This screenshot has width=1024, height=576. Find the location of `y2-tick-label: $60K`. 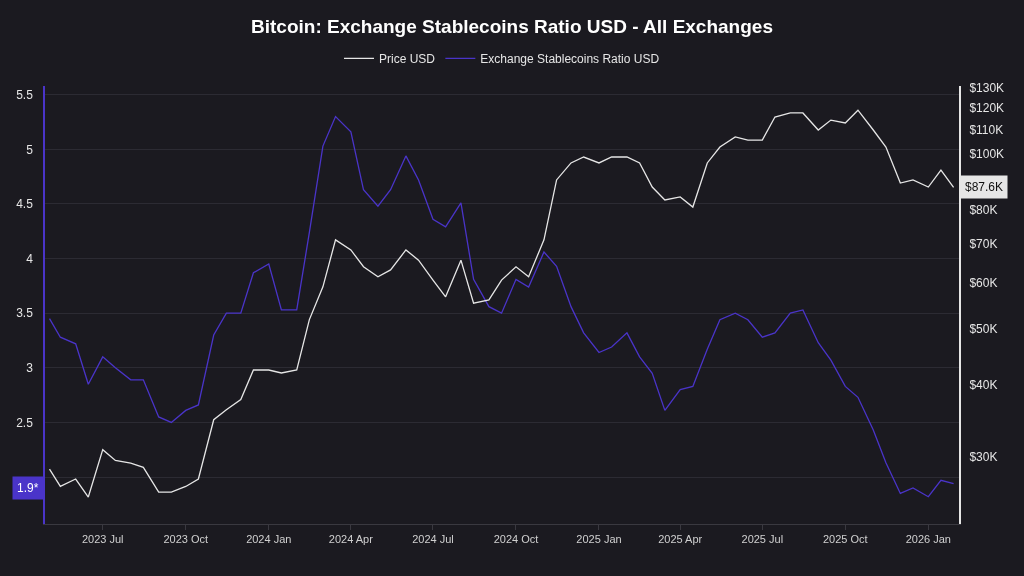

y2-tick-label: $60K is located at coordinates (983, 282).